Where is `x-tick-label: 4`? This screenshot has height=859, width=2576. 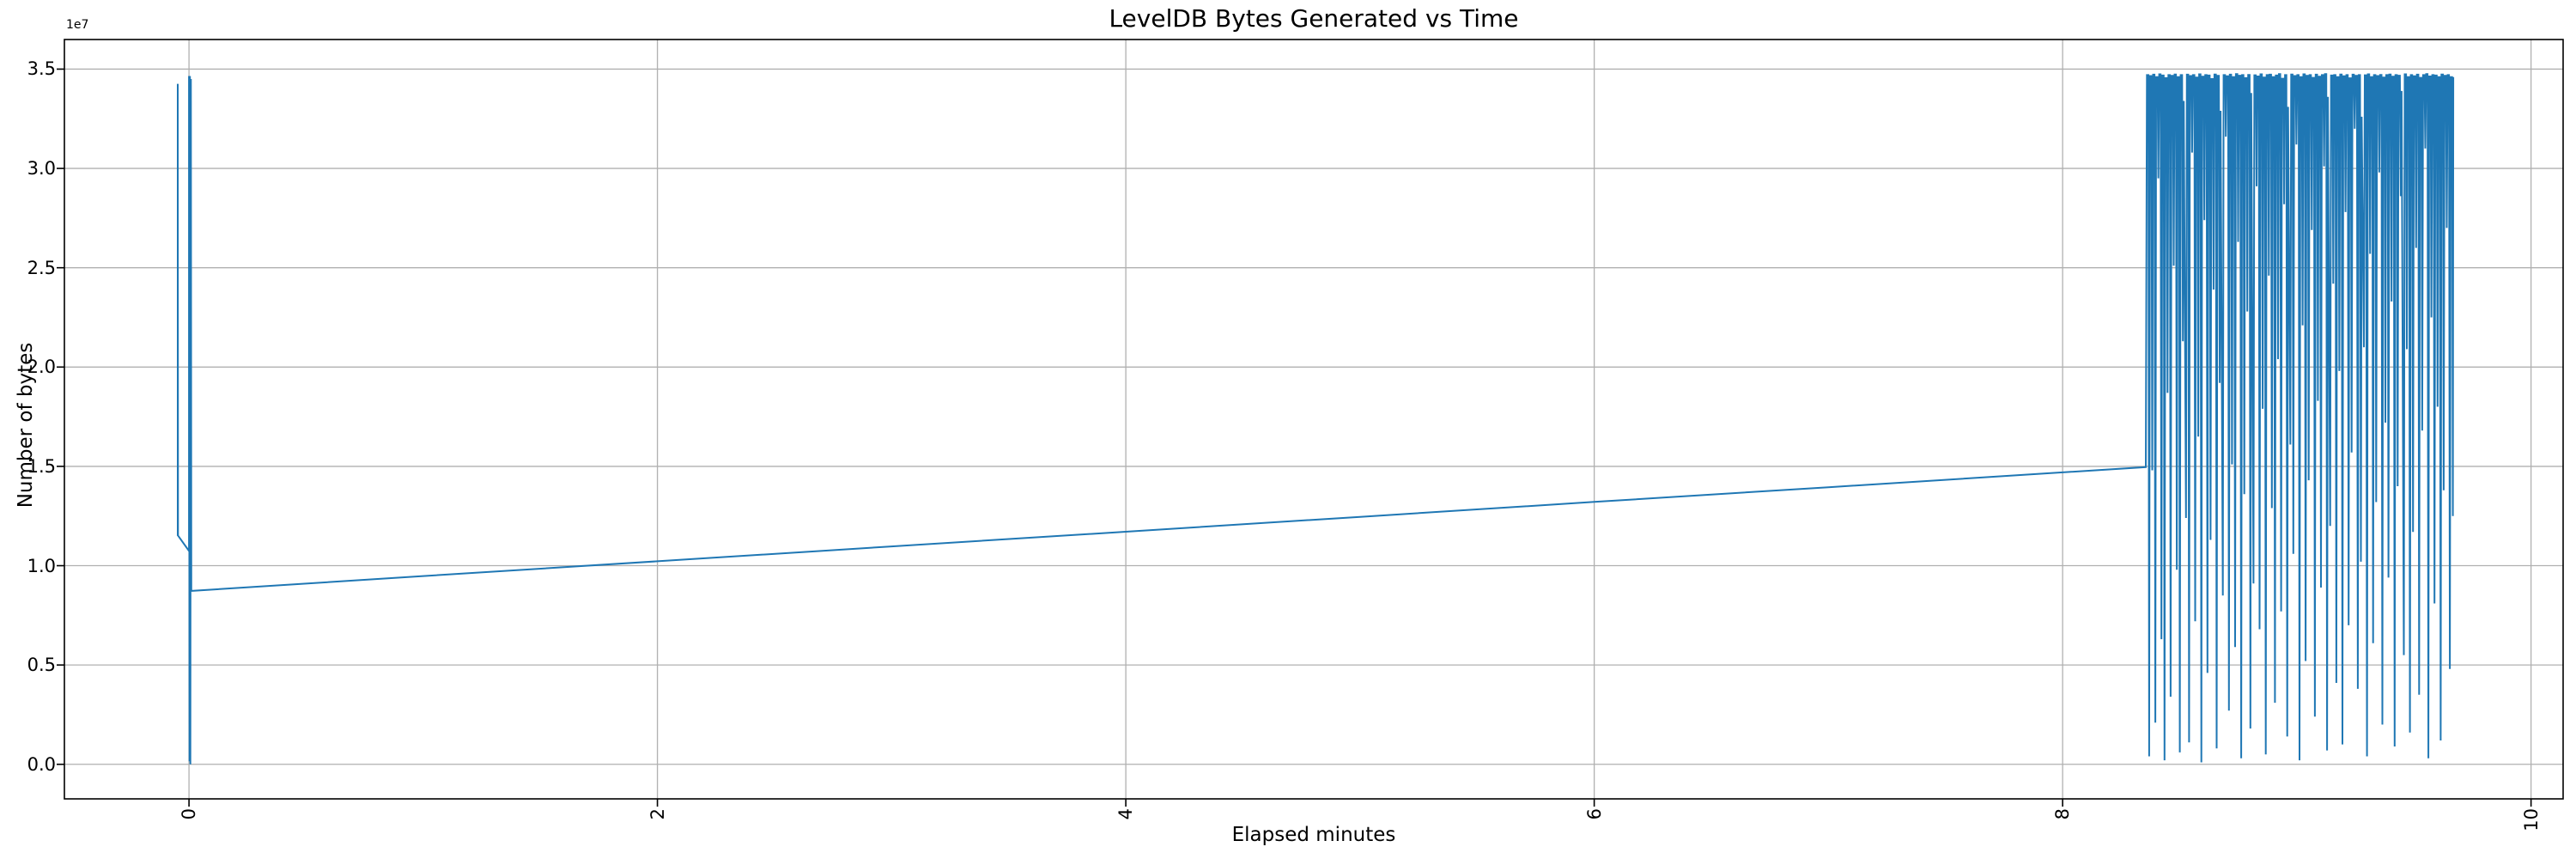 x-tick-label: 4 is located at coordinates (1126, 814).